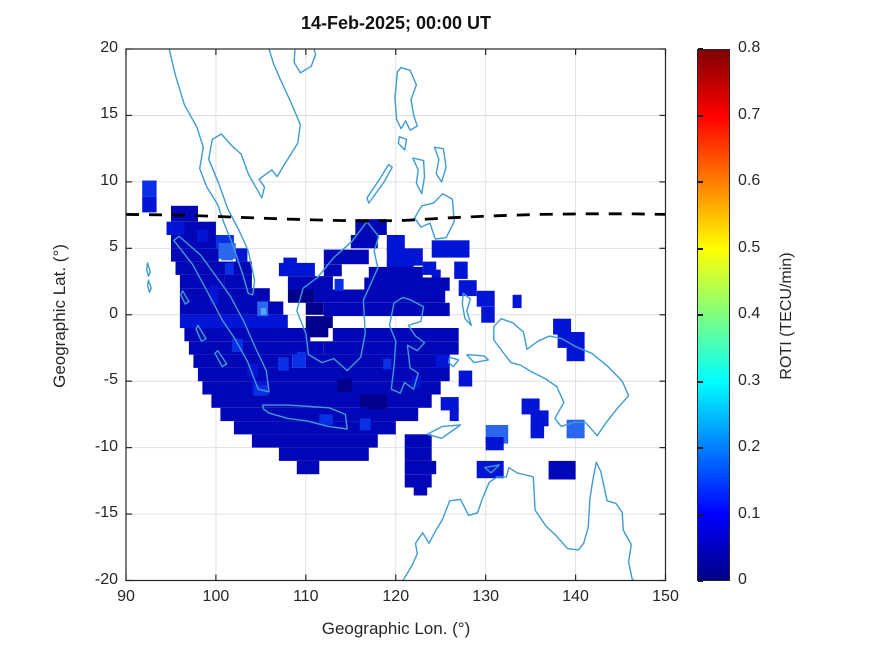  I want to click on coastline-mentawai-south, so click(221, 358).